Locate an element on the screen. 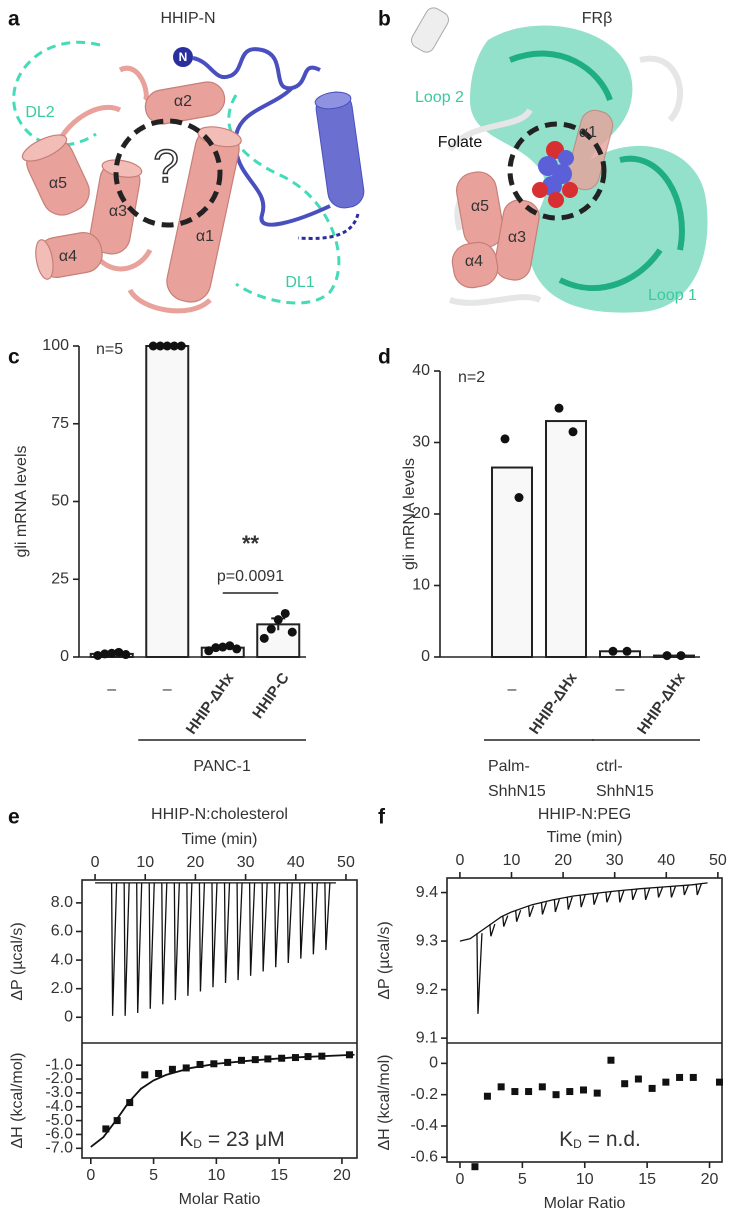 This screenshot has width=736, height=1227. y-tick-label: 9.4 is located at coordinates (427, 892).